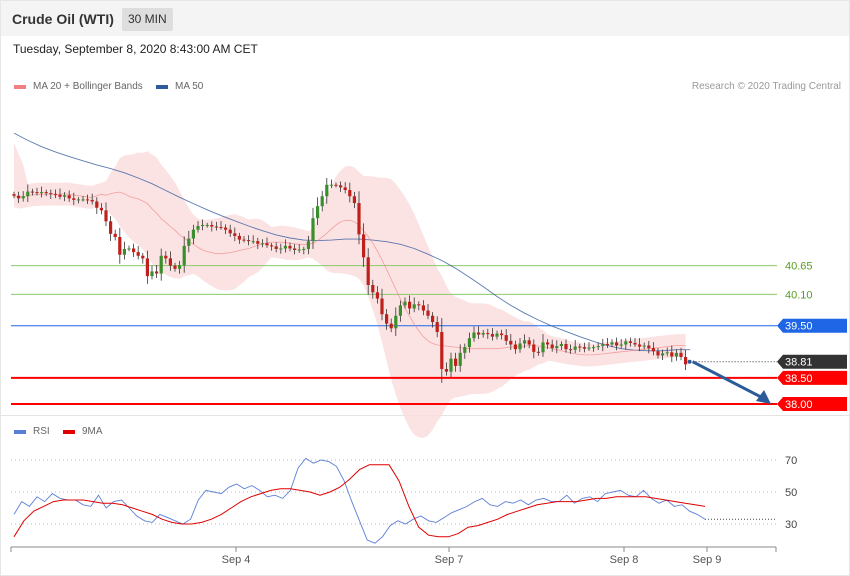 This screenshot has height=576, width=850. I want to click on rsi-tick-70: 70, so click(791, 461).